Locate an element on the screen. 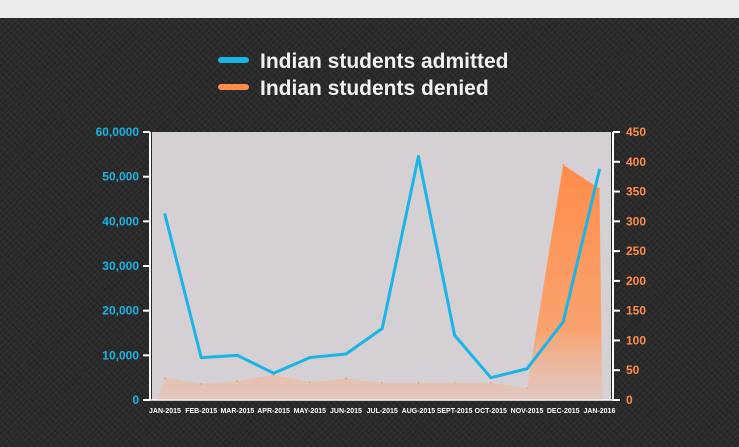  x-tick-label: MAY-2015 is located at coordinates (310, 411).